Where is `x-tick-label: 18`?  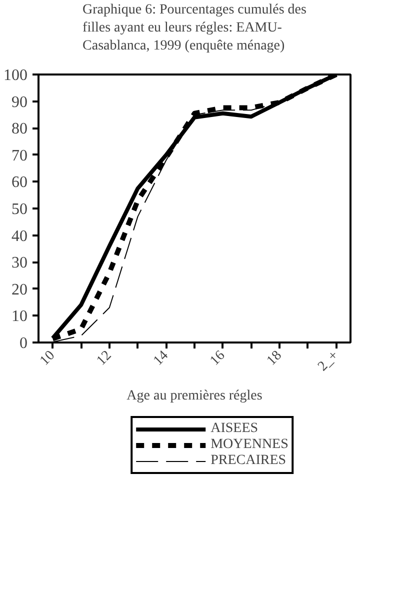
x-tick-label: 18 is located at coordinates (274, 358).